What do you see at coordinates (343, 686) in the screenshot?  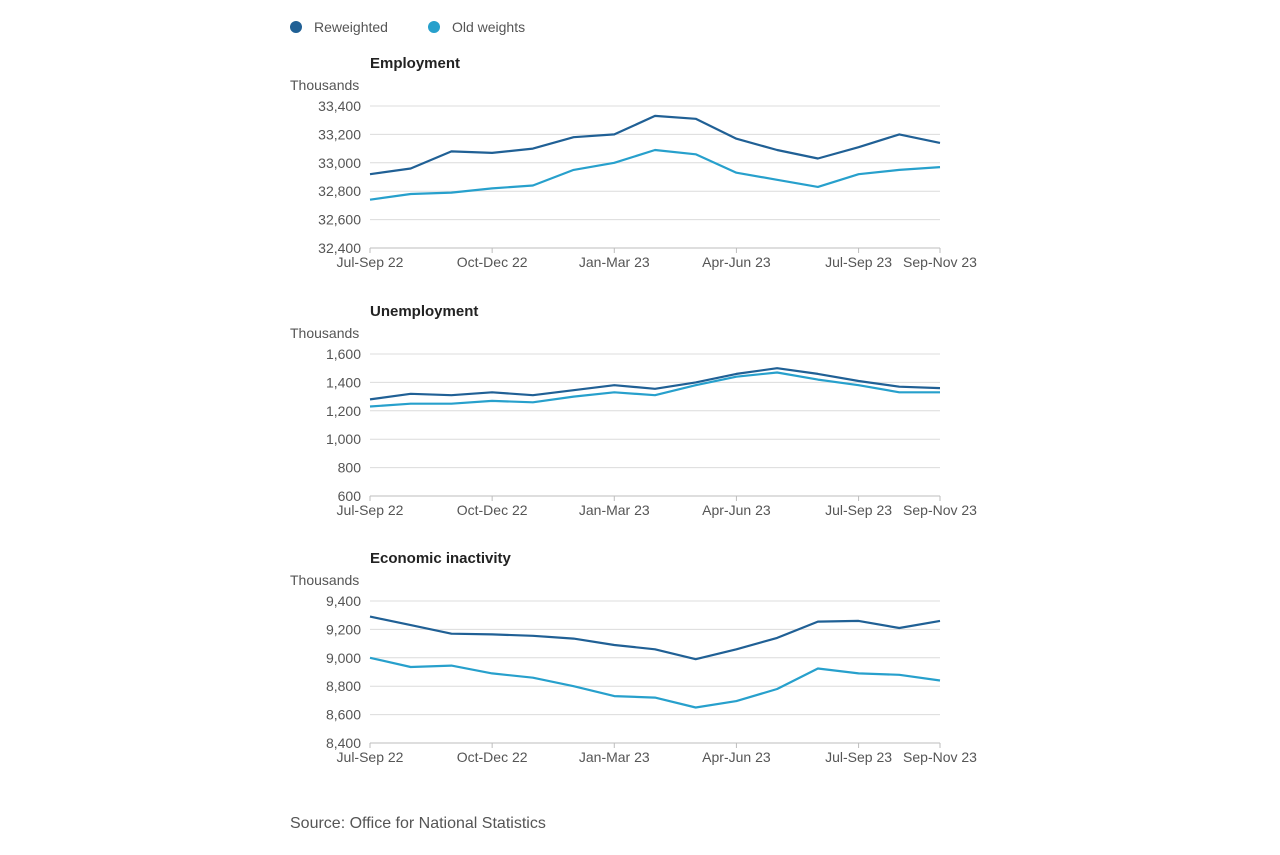 I see `y-tick-label: 8,800` at bounding box center [343, 686].